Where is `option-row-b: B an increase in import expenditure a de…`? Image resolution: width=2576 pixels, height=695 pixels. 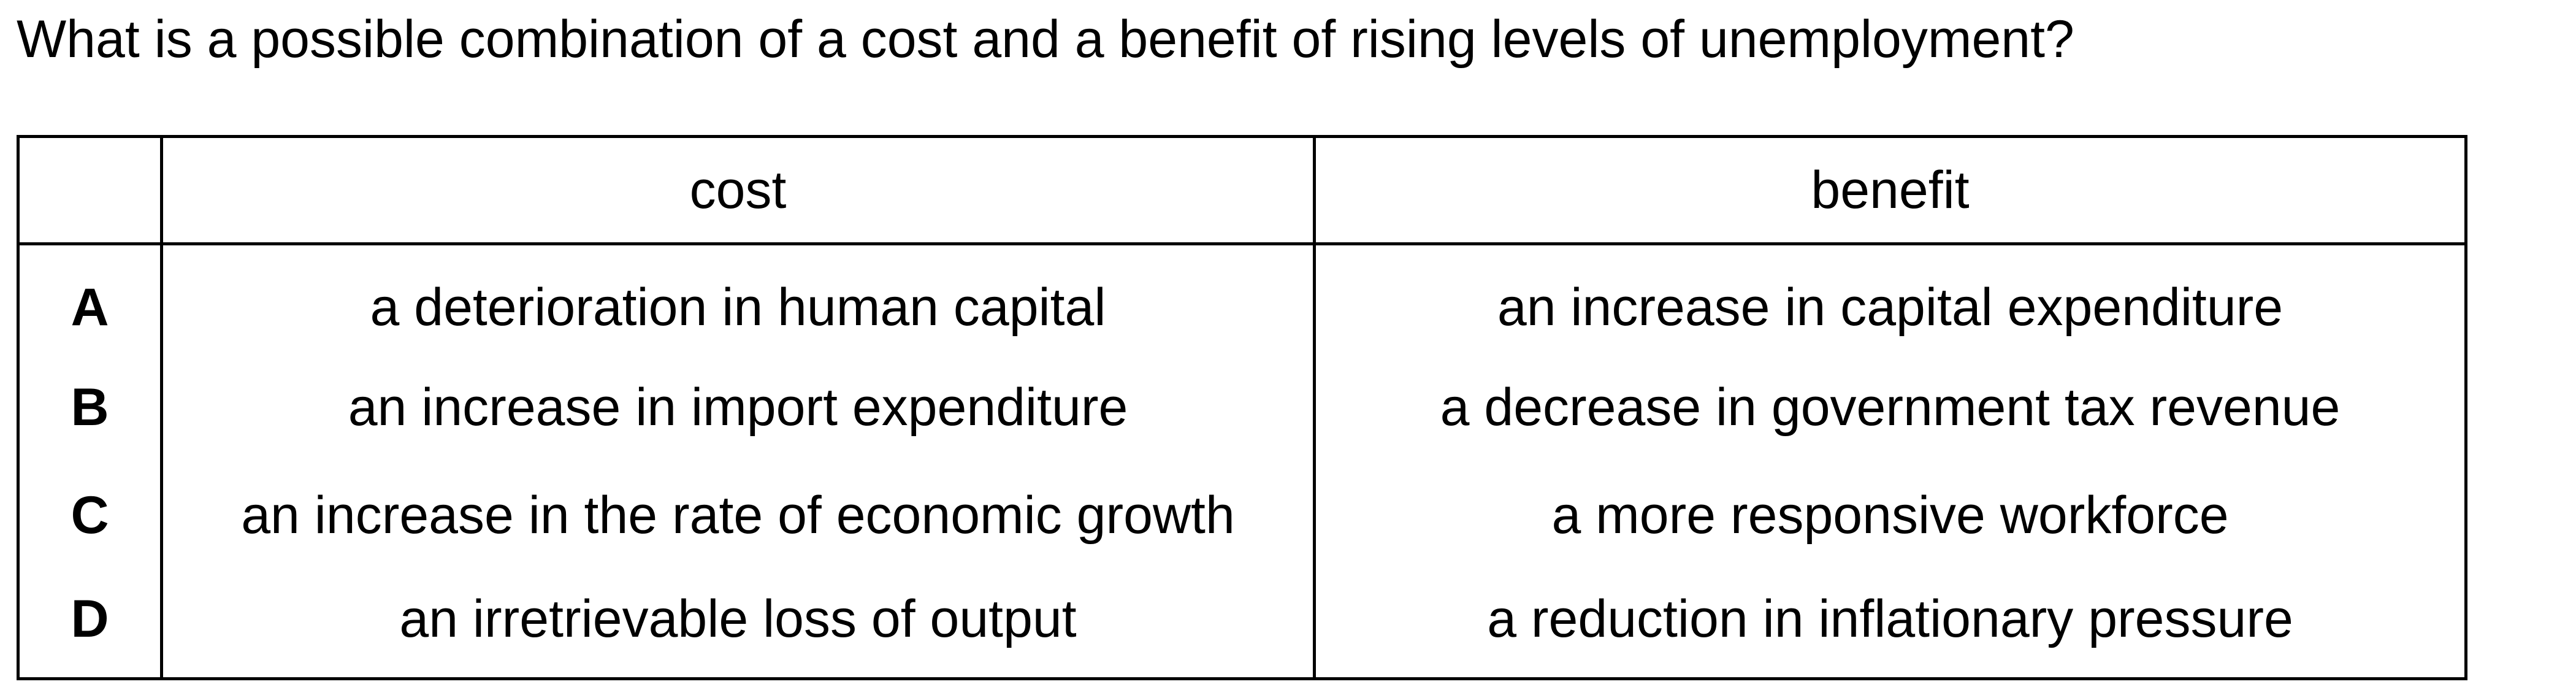
option-row-b: B an increase in import expenditure a de… is located at coordinates (1242, 407).